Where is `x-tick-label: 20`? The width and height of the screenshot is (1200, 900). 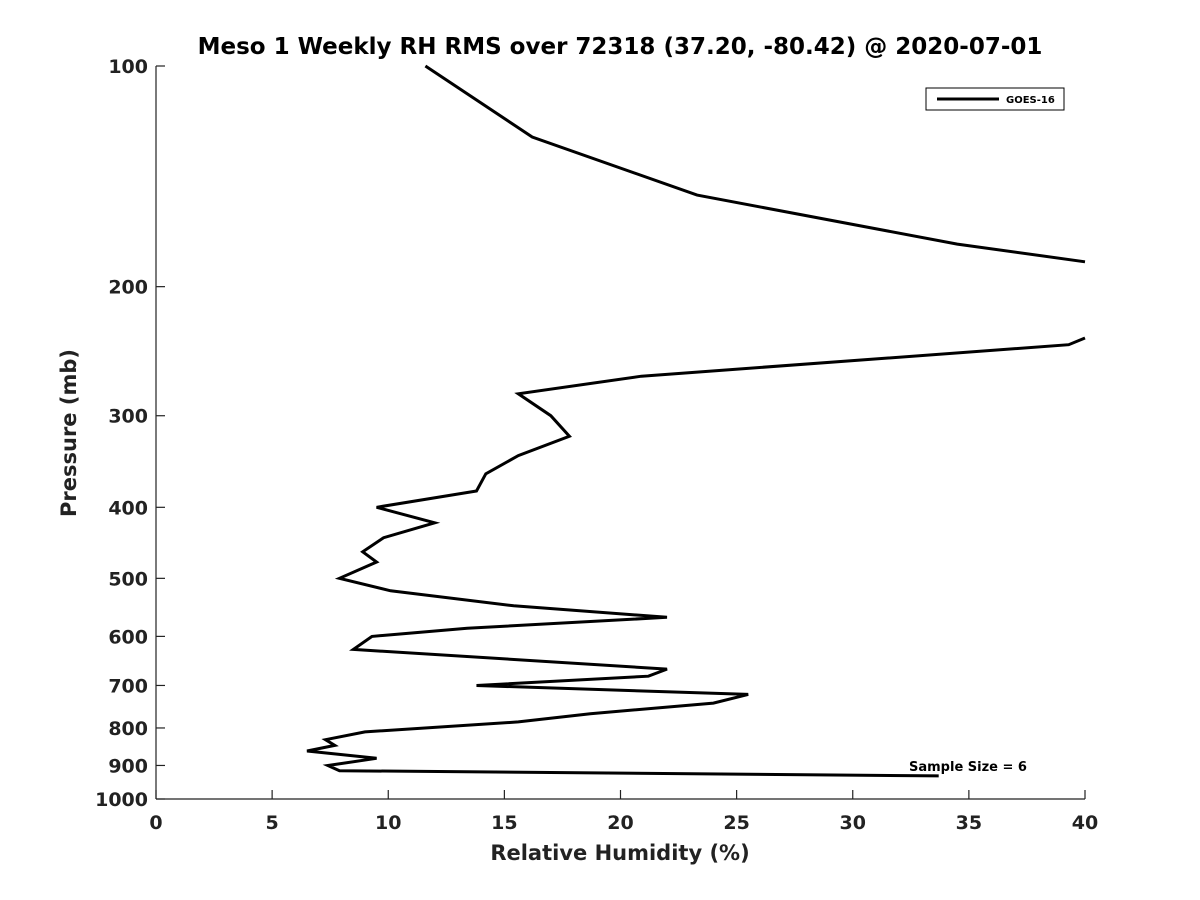
x-tick-label: 20 is located at coordinates (620, 823).